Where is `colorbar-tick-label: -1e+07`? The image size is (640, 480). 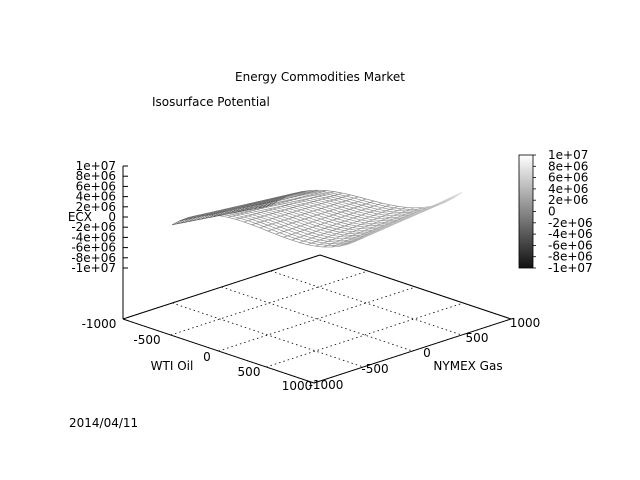
colorbar-tick-label: -1e+07 is located at coordinates (570, 268).